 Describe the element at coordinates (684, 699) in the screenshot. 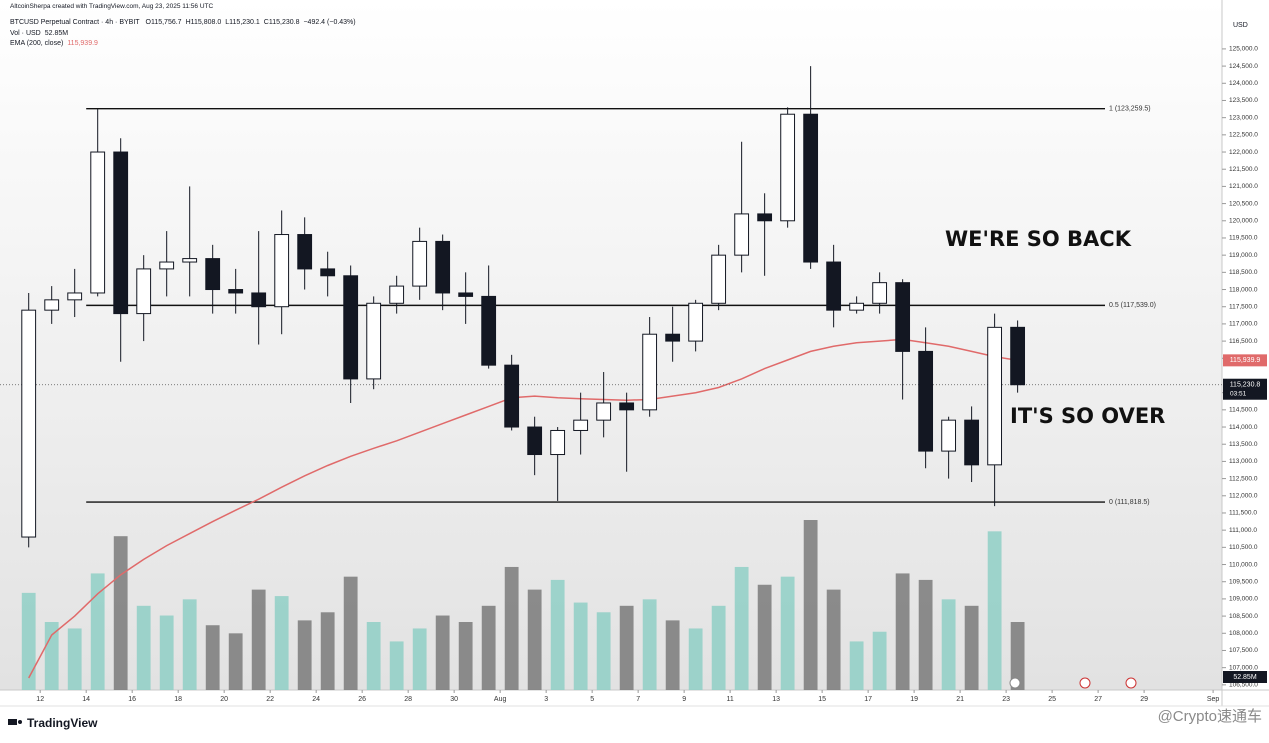

I see `x-tick-label: 9` at that location.